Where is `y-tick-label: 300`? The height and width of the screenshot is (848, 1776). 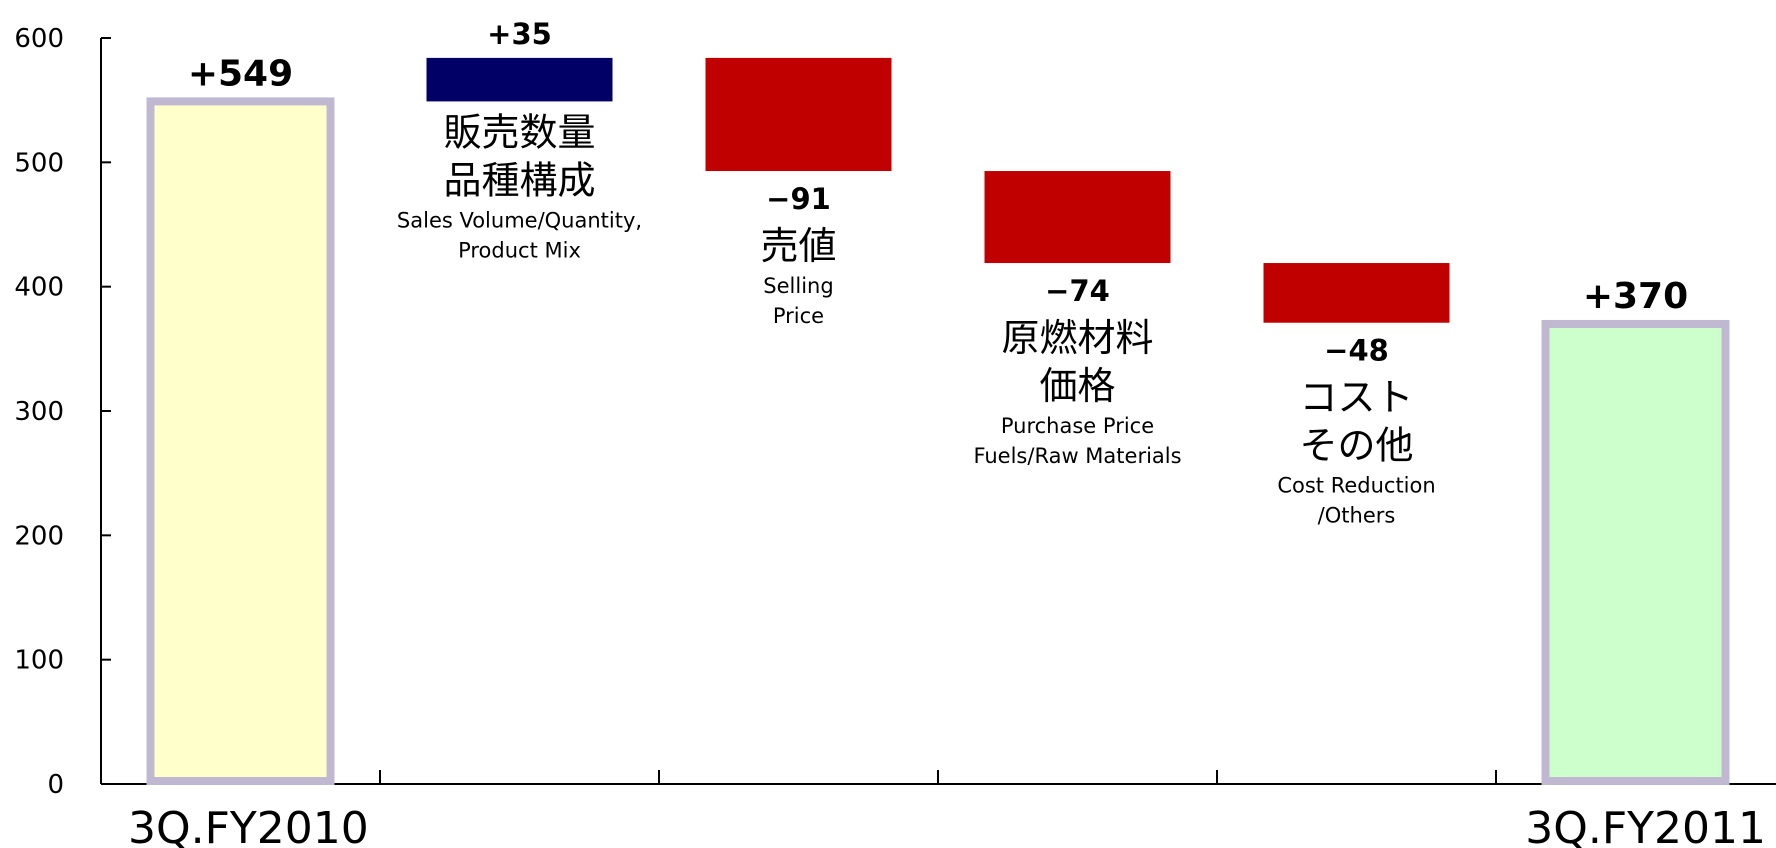 y-tick-label: 300 is located at coordinates (39, 412).